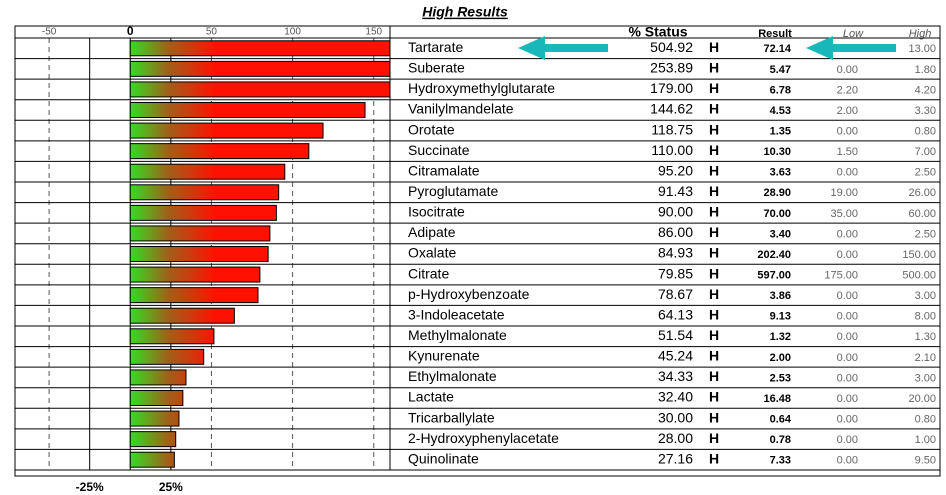 This screenshot has width=946, height=495. Describe the element at coordinates (212, 32) in the screenshot. I see `x-tick-label: 50` at that location.